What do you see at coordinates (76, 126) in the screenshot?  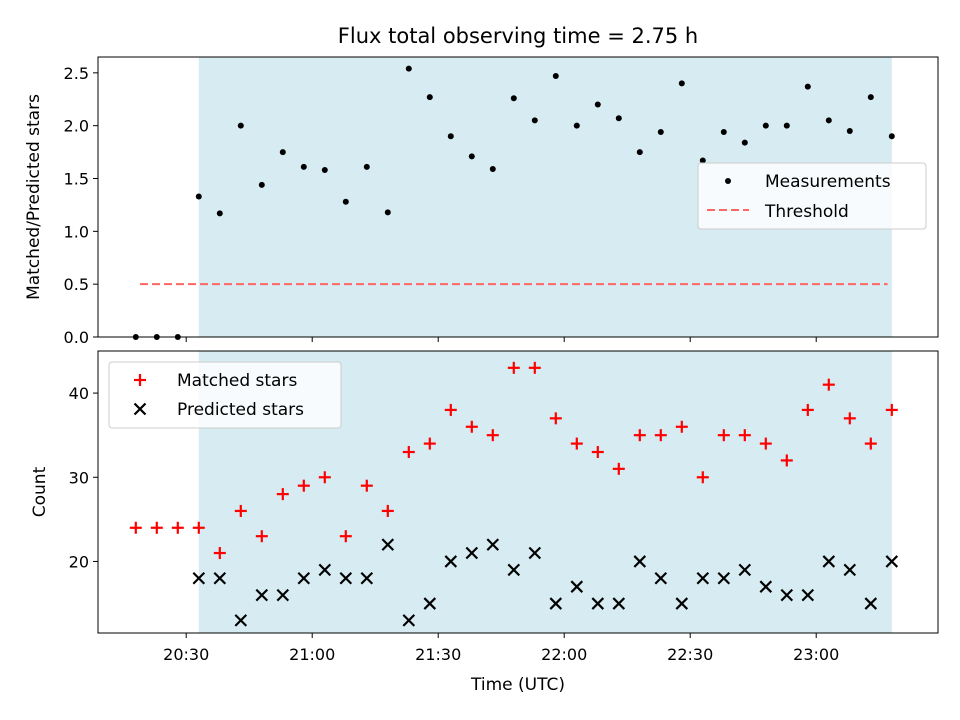 I see `top-y-tick-label: 2.0` at bounding box center [76, 126].